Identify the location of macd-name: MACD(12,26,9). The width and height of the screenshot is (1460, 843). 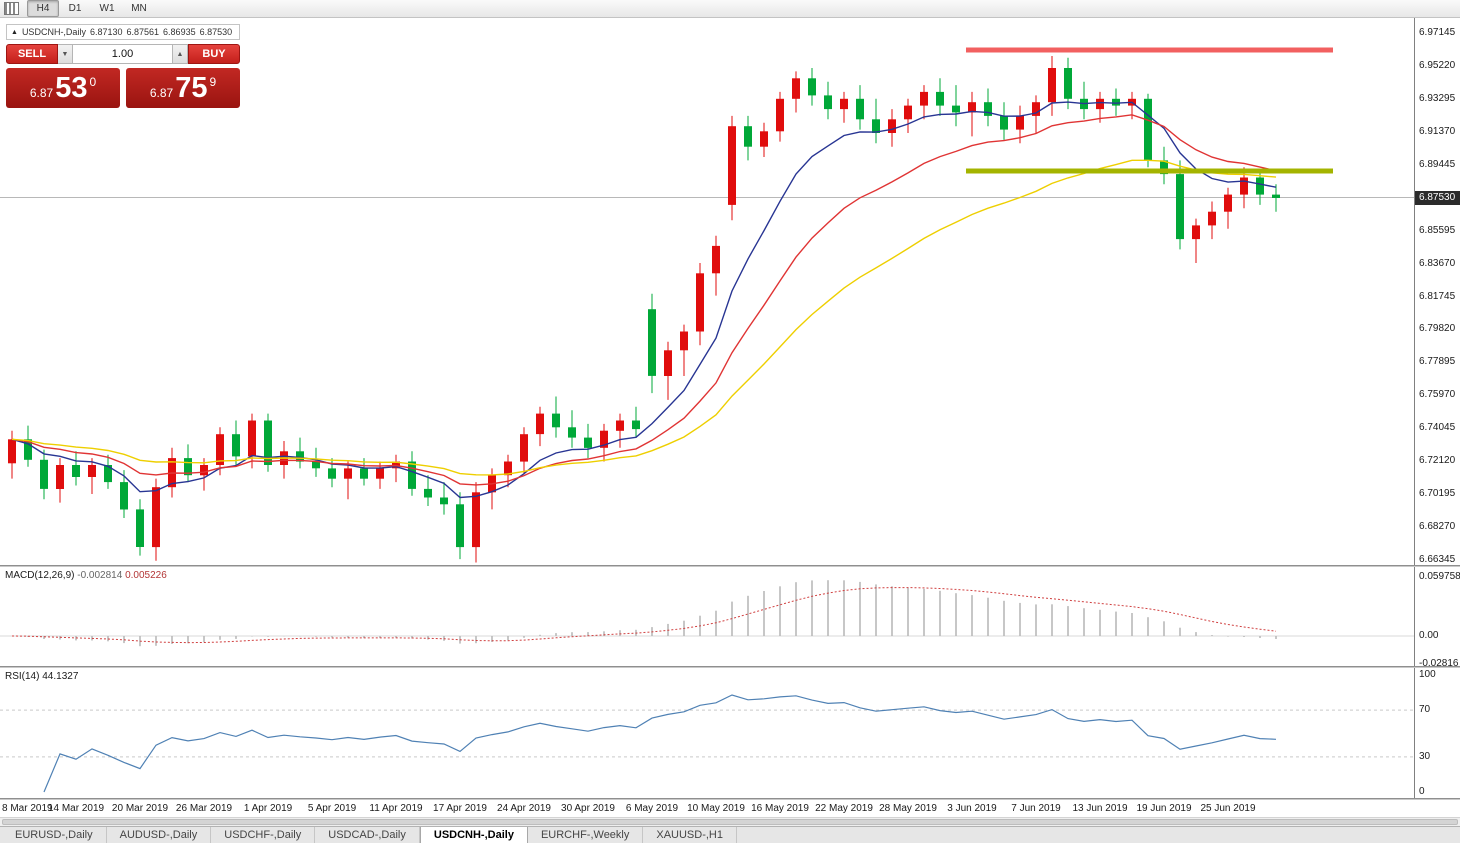
(40, 575).